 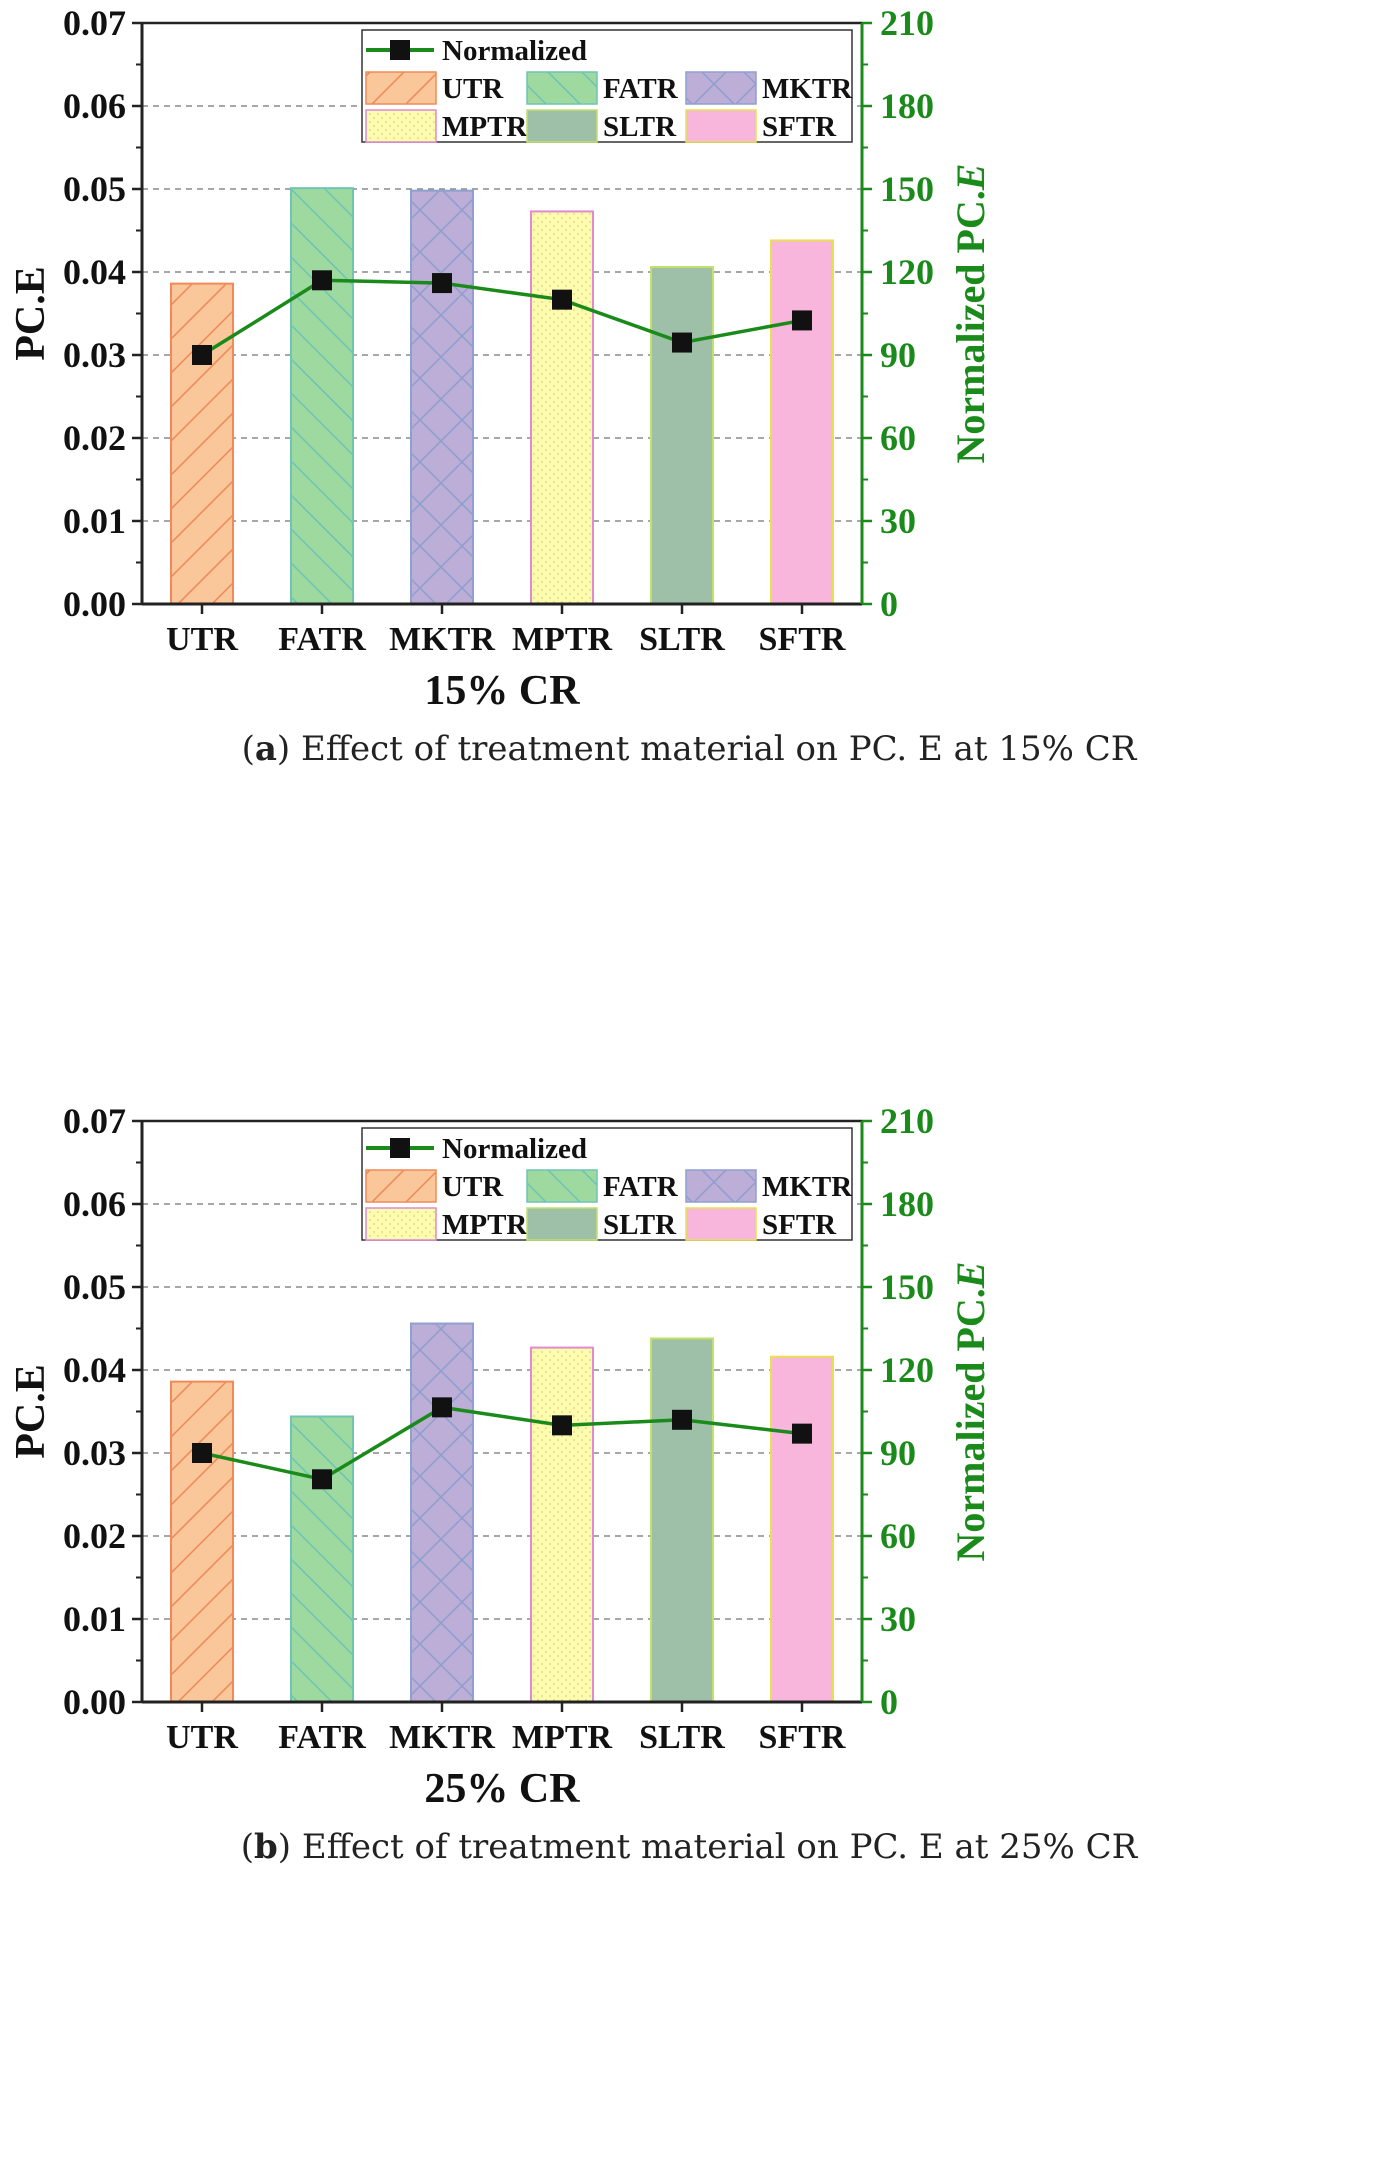 I want to click on legend-swatch-outline-fatr, so click(x=562, y=1186).